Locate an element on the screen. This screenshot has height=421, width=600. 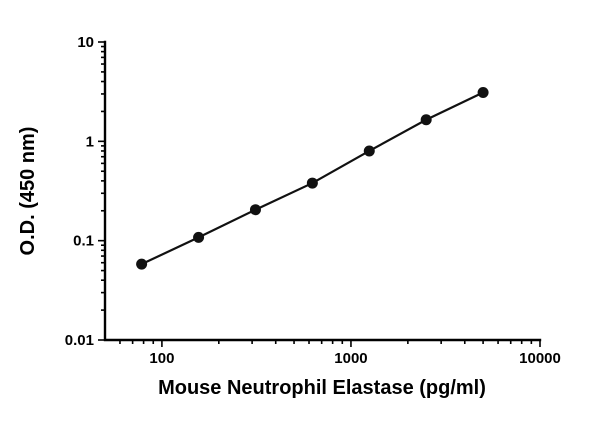
y-tick-label: 10 is located at coordinates (85, 42).